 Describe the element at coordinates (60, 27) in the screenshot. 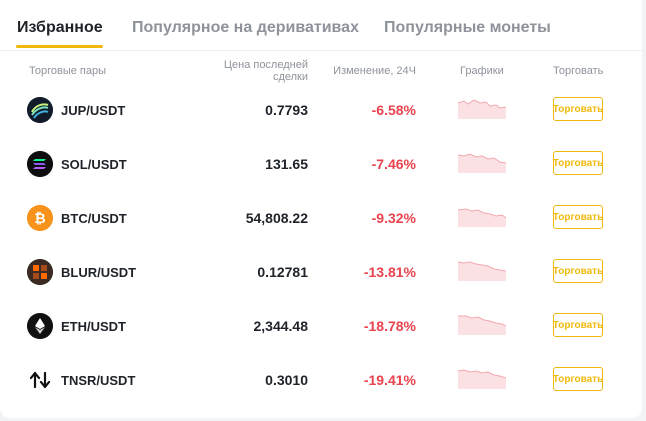

I see `tab-favorites: Избранное` at that location.